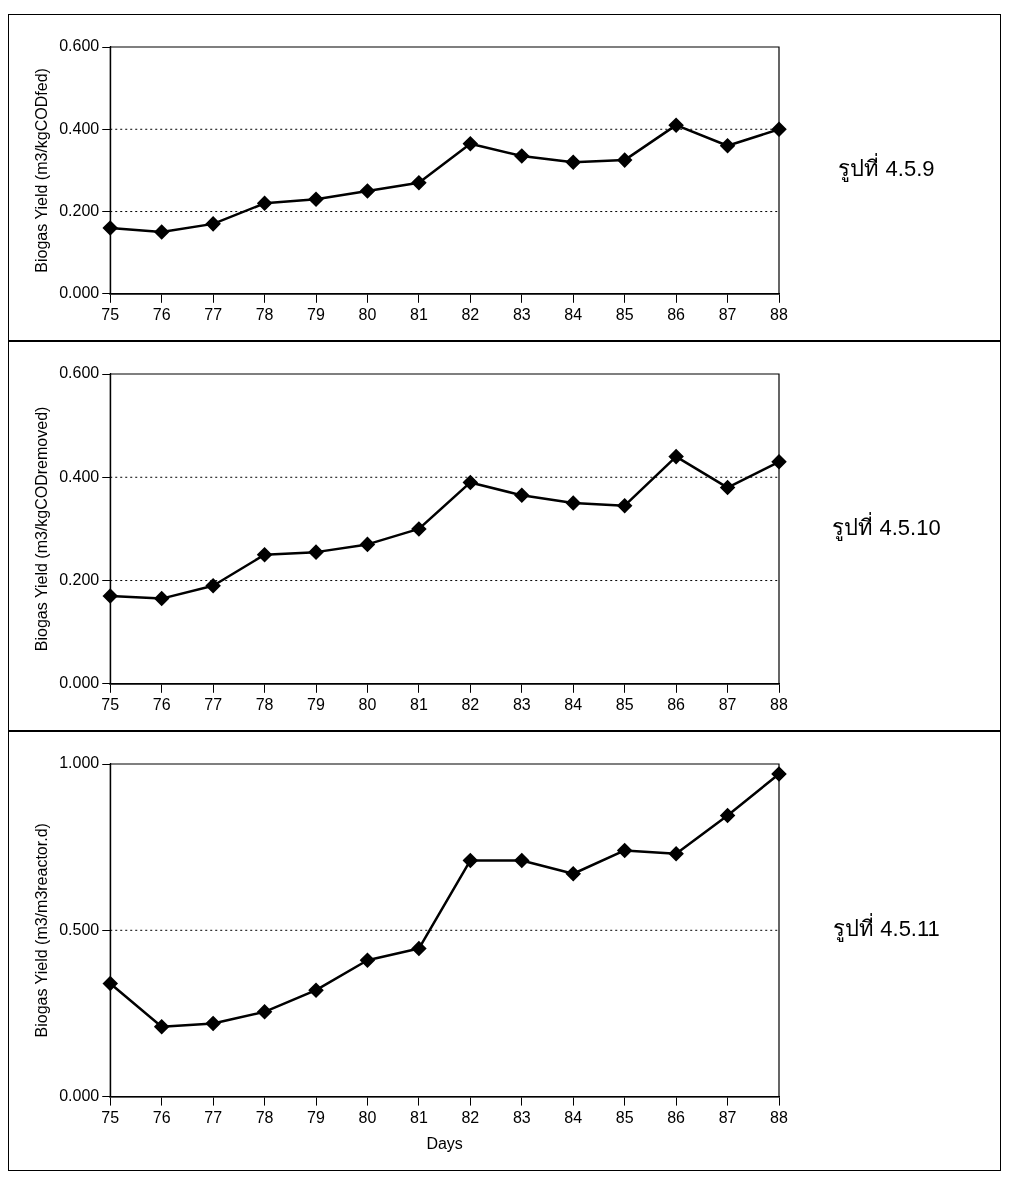 Image resolution: width=1009 pixels, height=1186 pixels. I want to click on y-axis-title: Biogas Yield (m3/m3reactor.d), so click(42, 930).